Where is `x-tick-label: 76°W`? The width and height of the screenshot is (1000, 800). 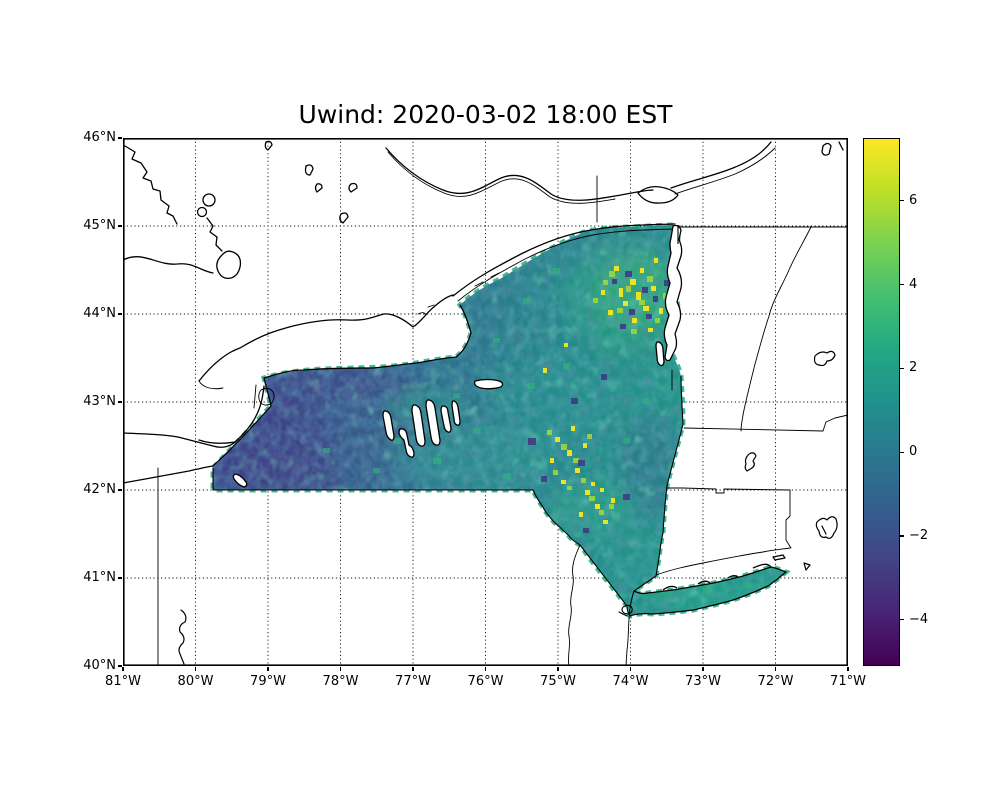 x-tick-label: 76°W is located at coordinates (485, 681).